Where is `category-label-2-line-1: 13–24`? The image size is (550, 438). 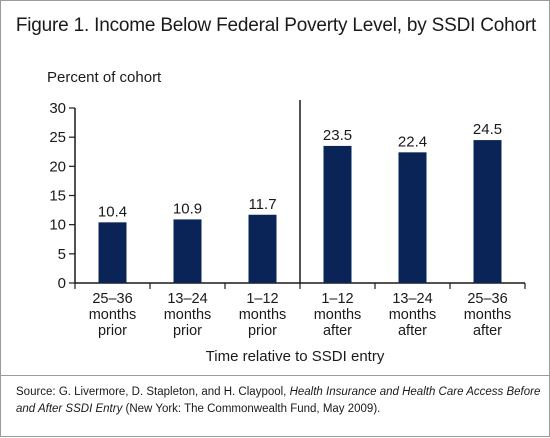
category-label-2-line-1: 13–24 is located at coordinates (187, 299).